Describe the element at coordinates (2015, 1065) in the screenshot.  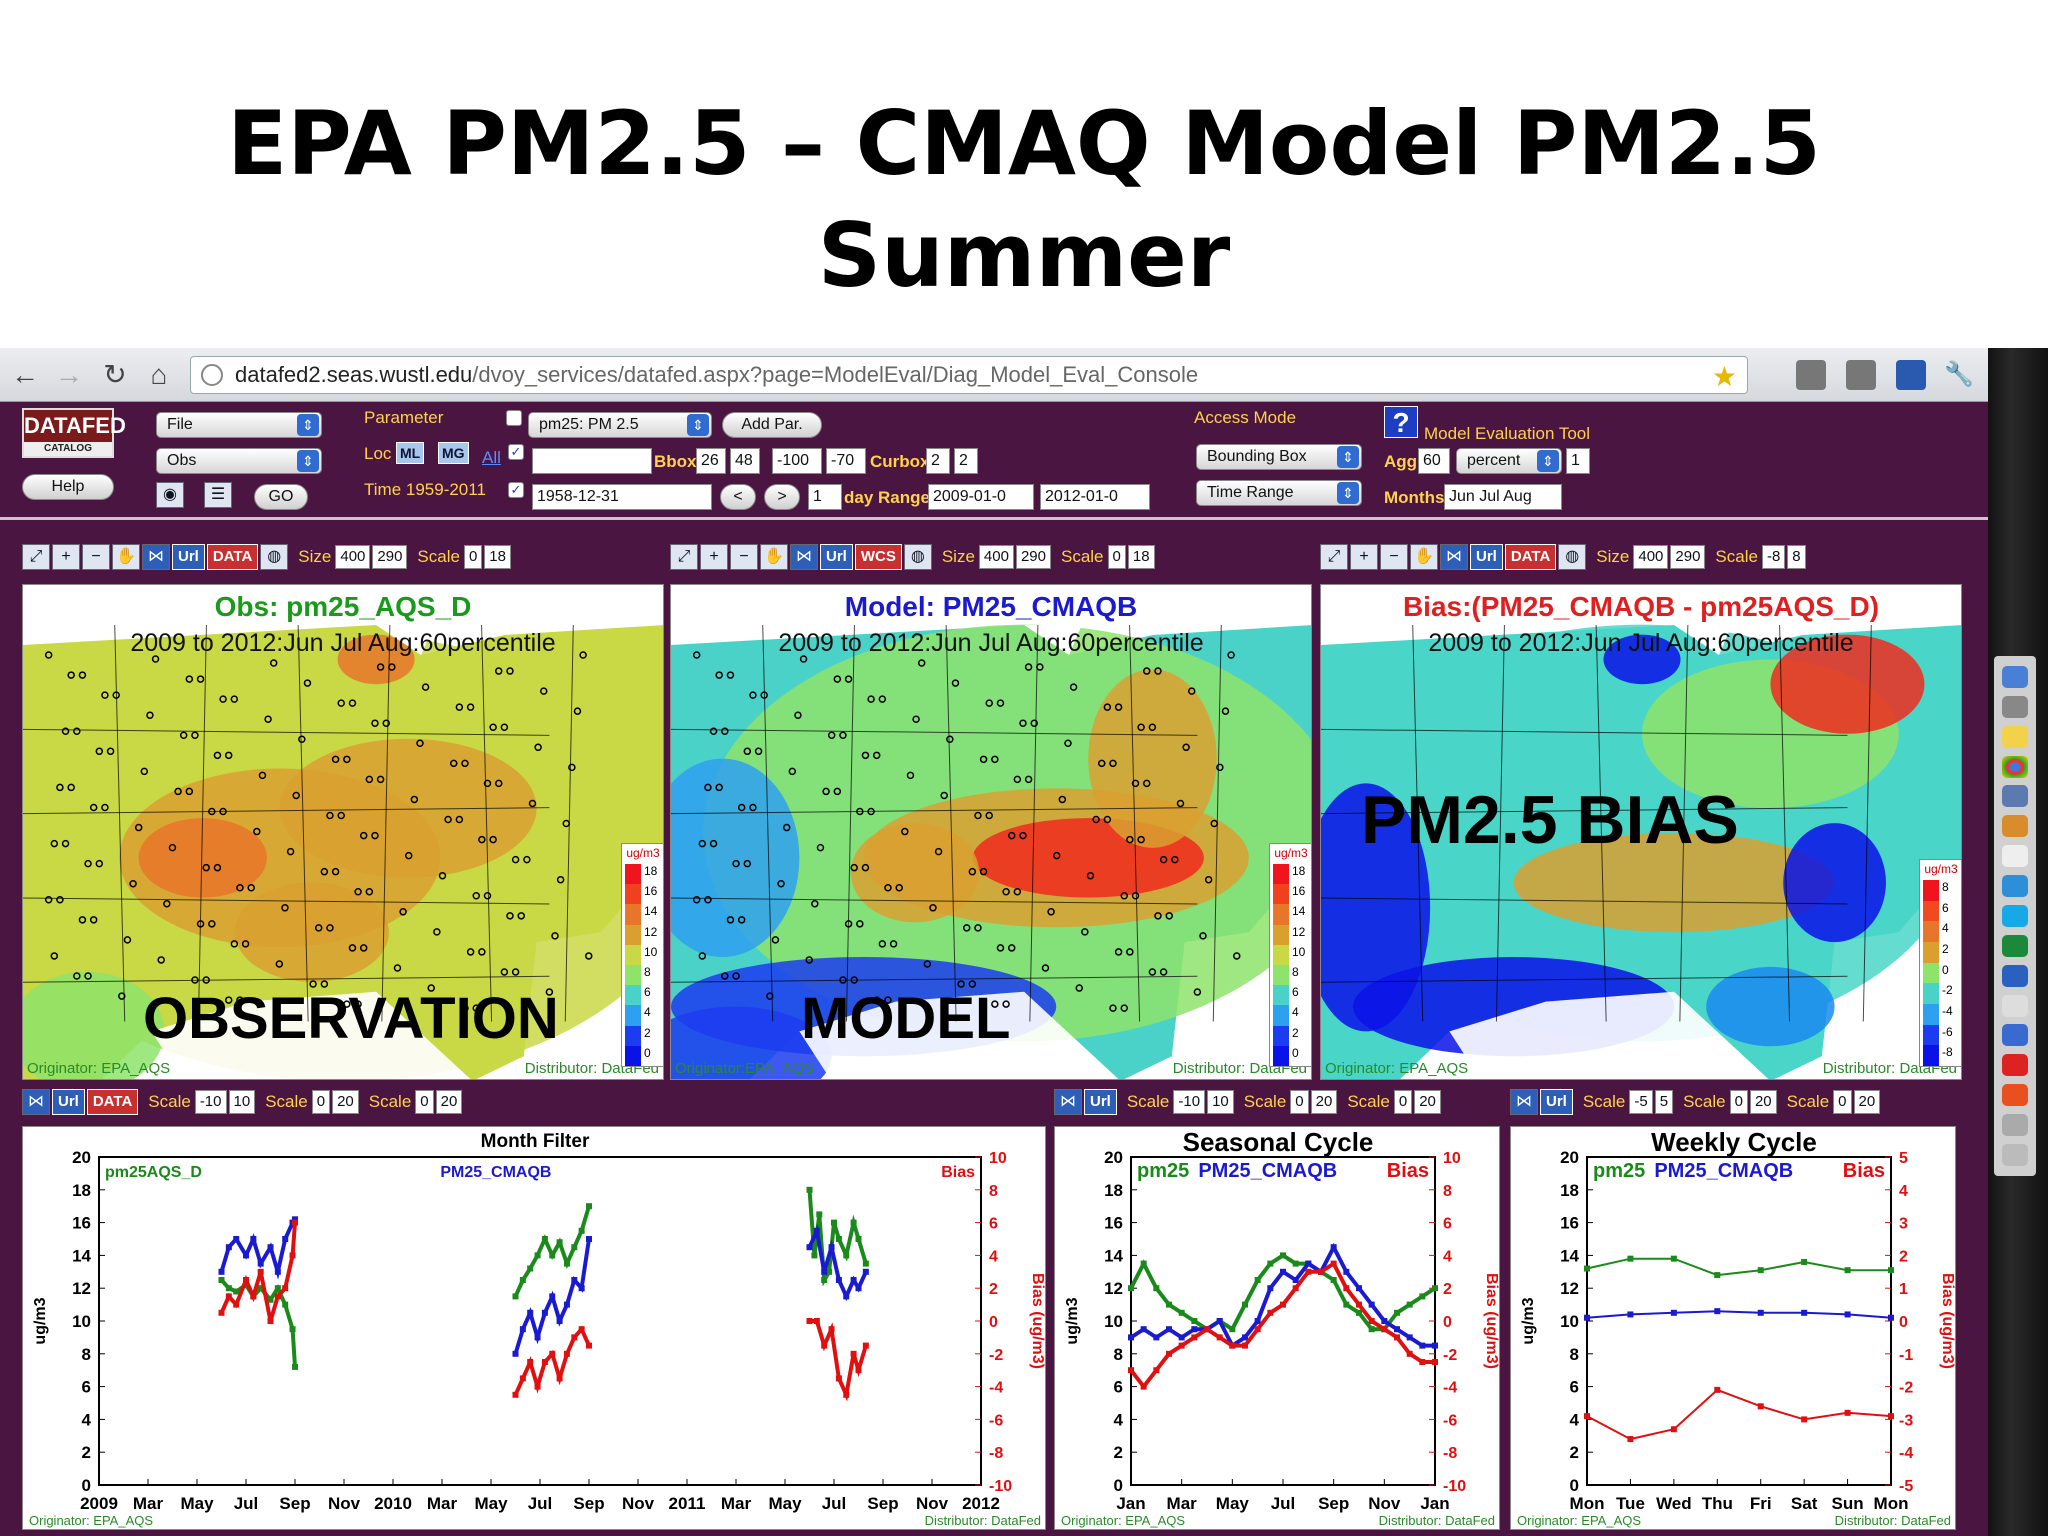
I see `pdf-icon` at that location.